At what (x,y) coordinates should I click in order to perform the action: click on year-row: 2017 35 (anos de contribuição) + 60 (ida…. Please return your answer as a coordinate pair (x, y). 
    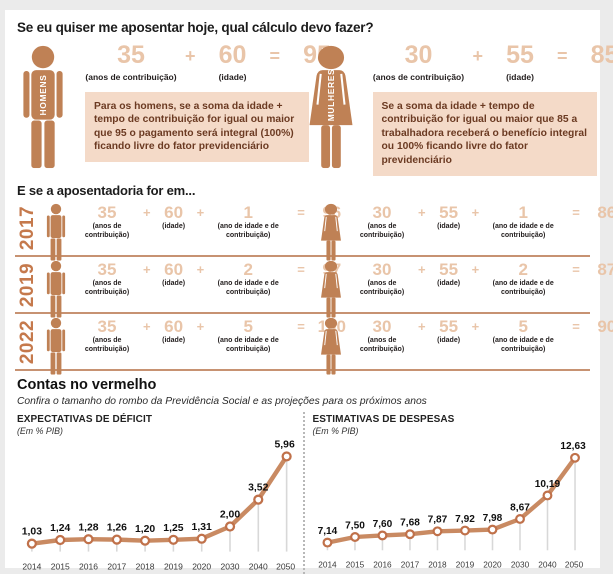
    Looking at the image, I should click on (302, 228).